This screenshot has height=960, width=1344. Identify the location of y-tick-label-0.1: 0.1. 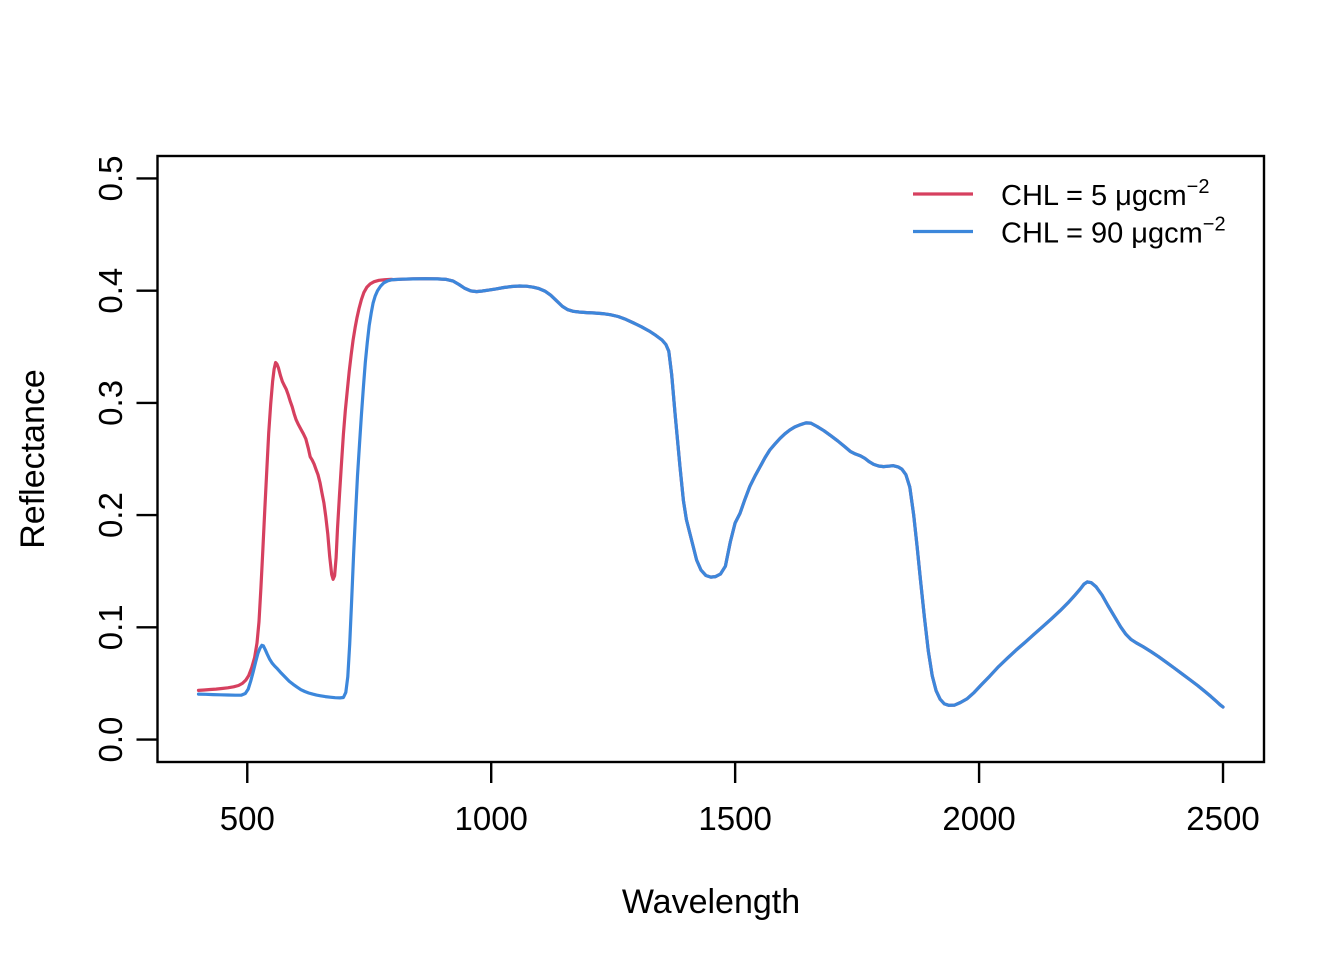
(110, 627).